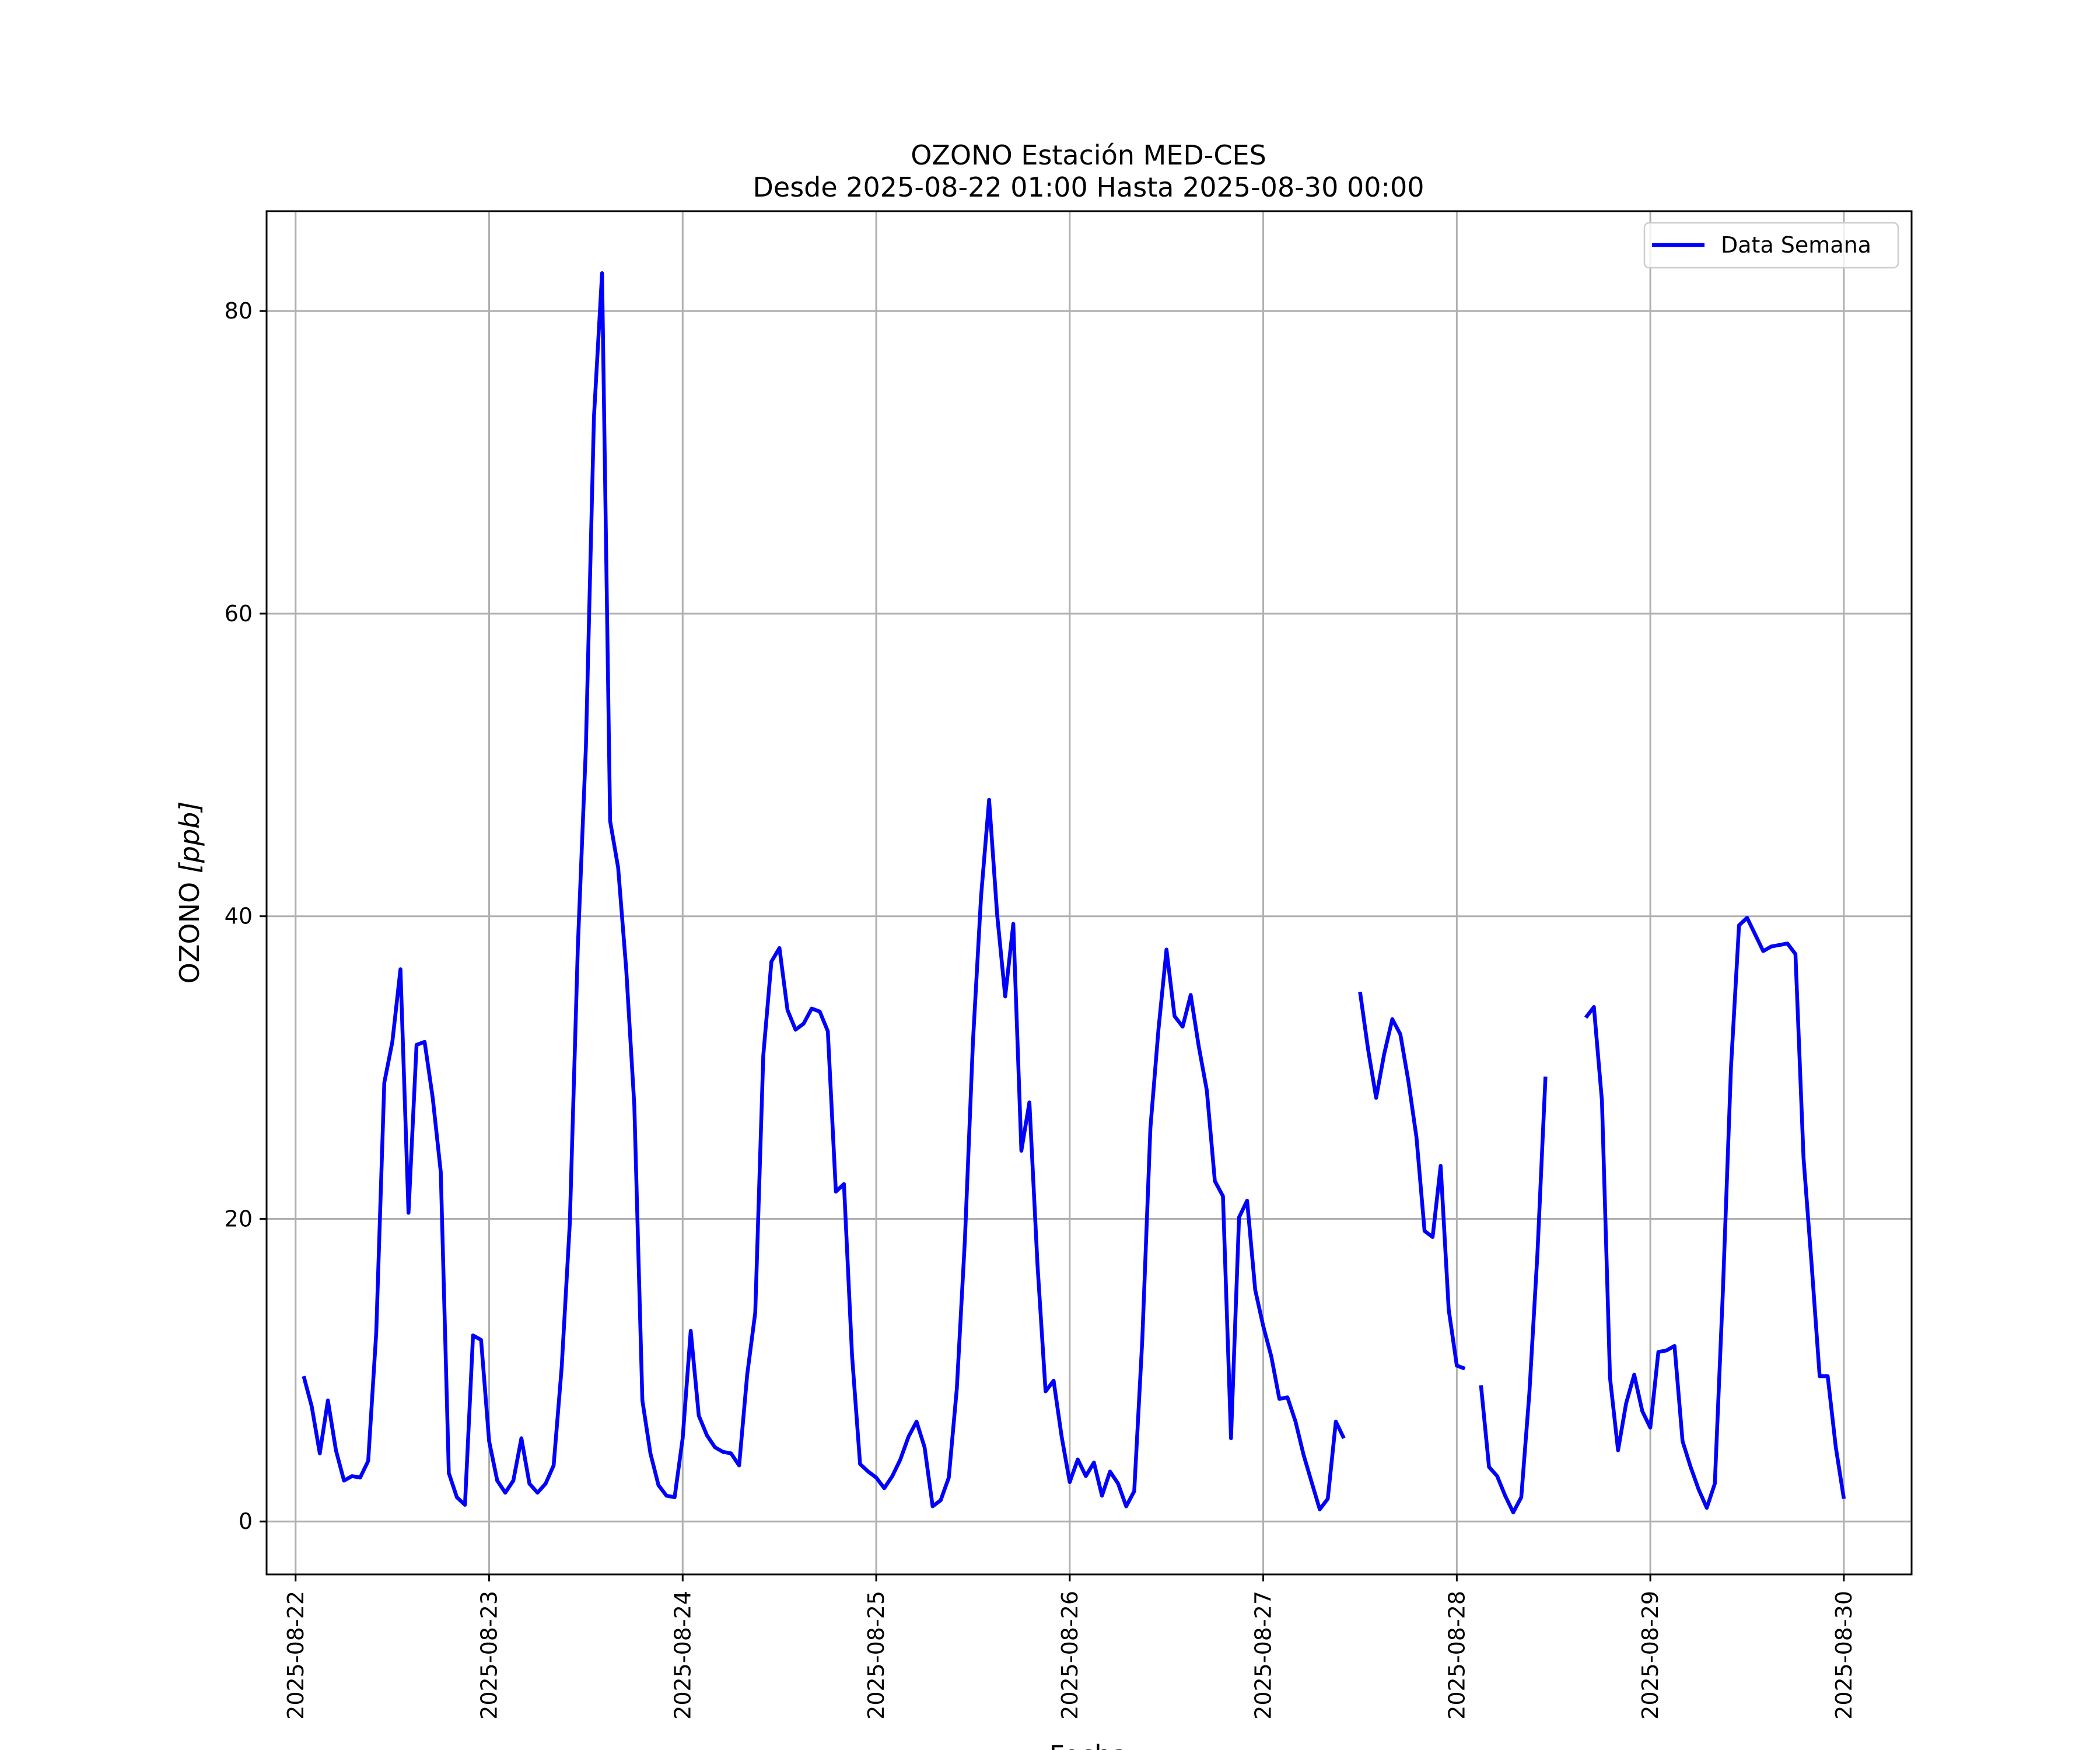 This screenshot has height=1750, width=2100. I want to click on y-tick-label: 60, so click(239, 613).